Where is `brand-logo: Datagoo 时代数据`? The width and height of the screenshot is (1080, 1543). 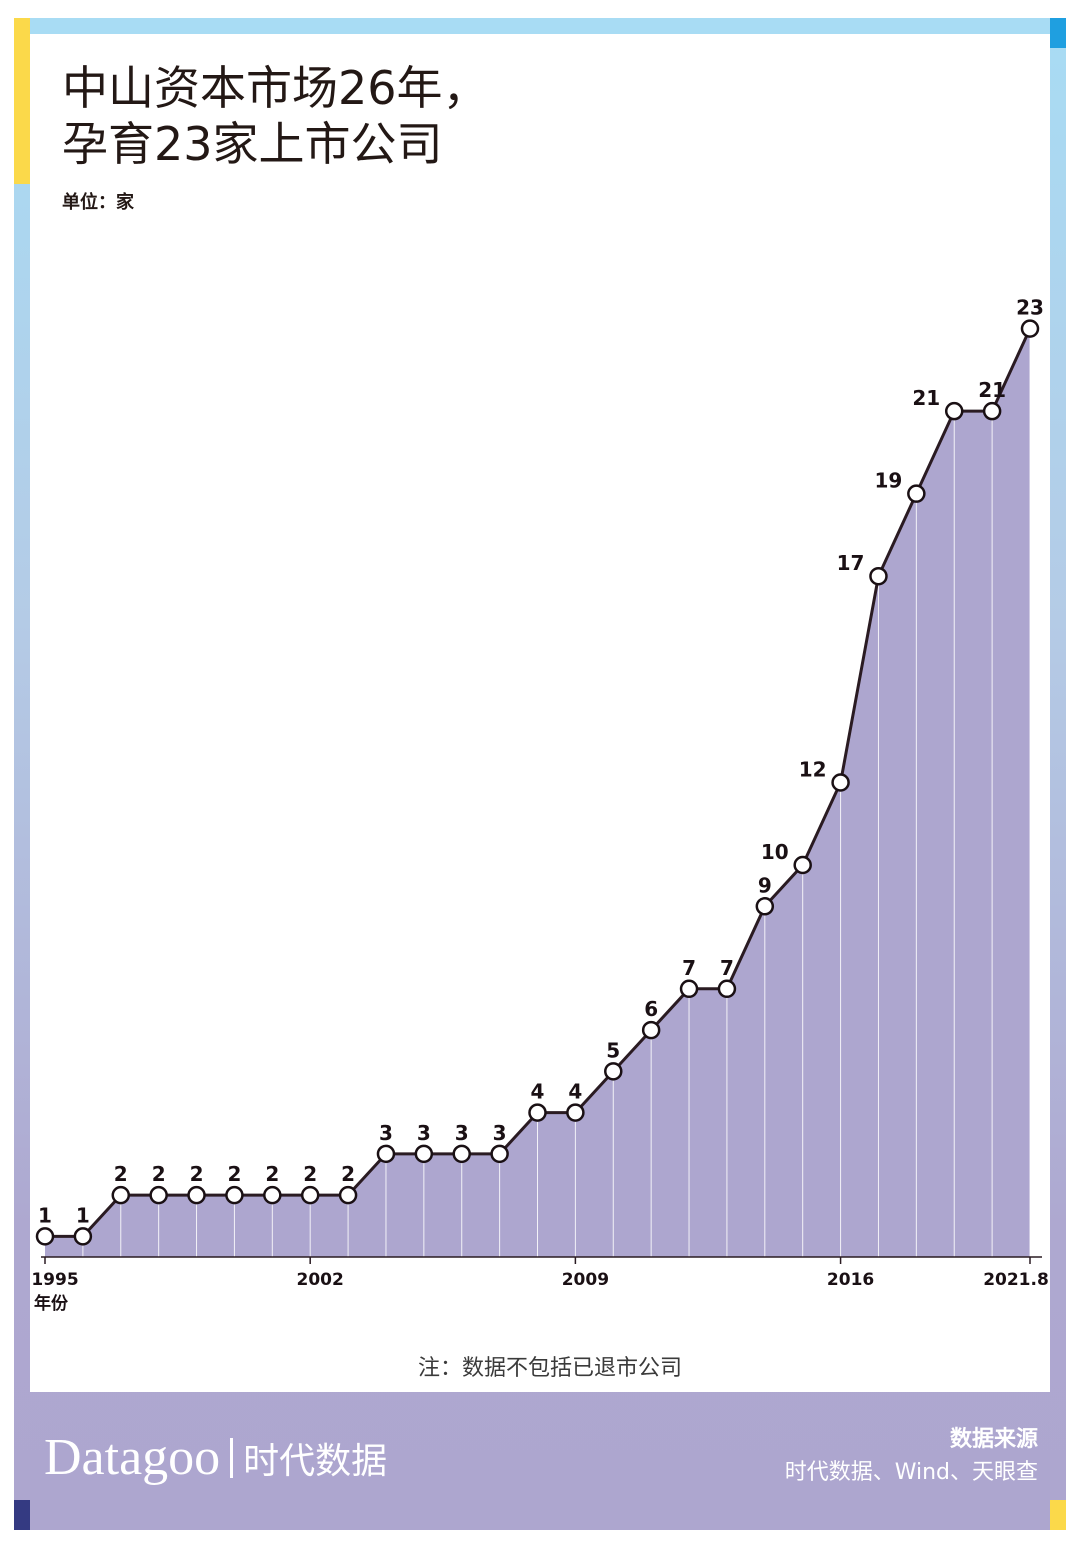 brand-logo: Datagoo 时代数据 is located at coordinates (215, 1458).